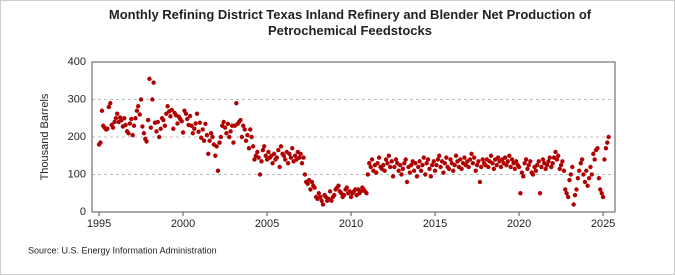  What do you see at coordinates (183, 224) in the screenshot?
I see `x-tick-label: 2000` at bounding box center [183, 224].